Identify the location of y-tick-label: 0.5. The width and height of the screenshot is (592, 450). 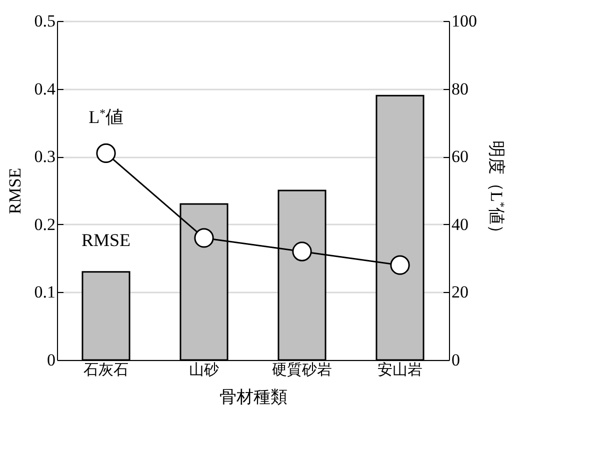
(45, 21).